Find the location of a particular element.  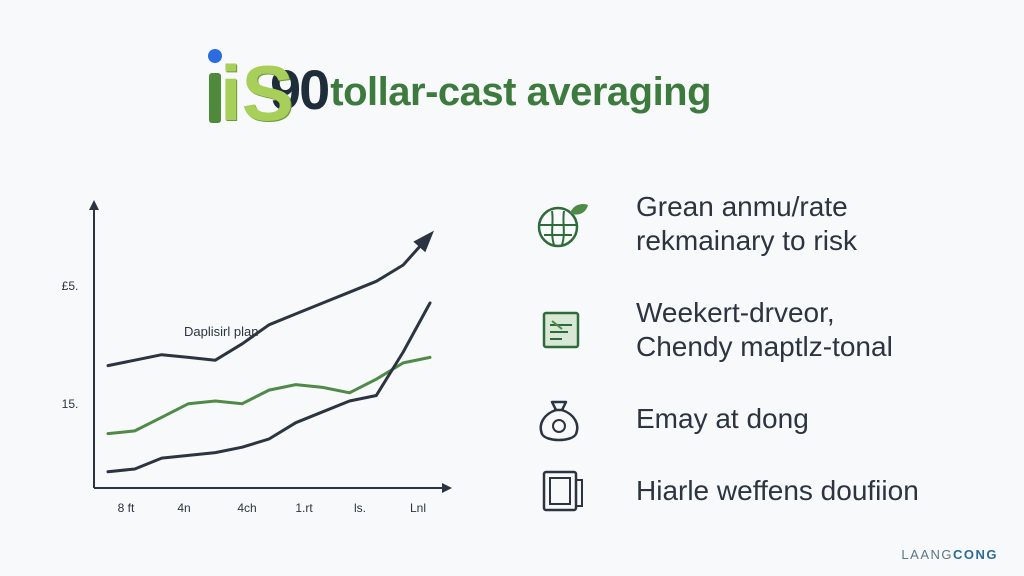

logo-dot is located at coordinates (215, 56).